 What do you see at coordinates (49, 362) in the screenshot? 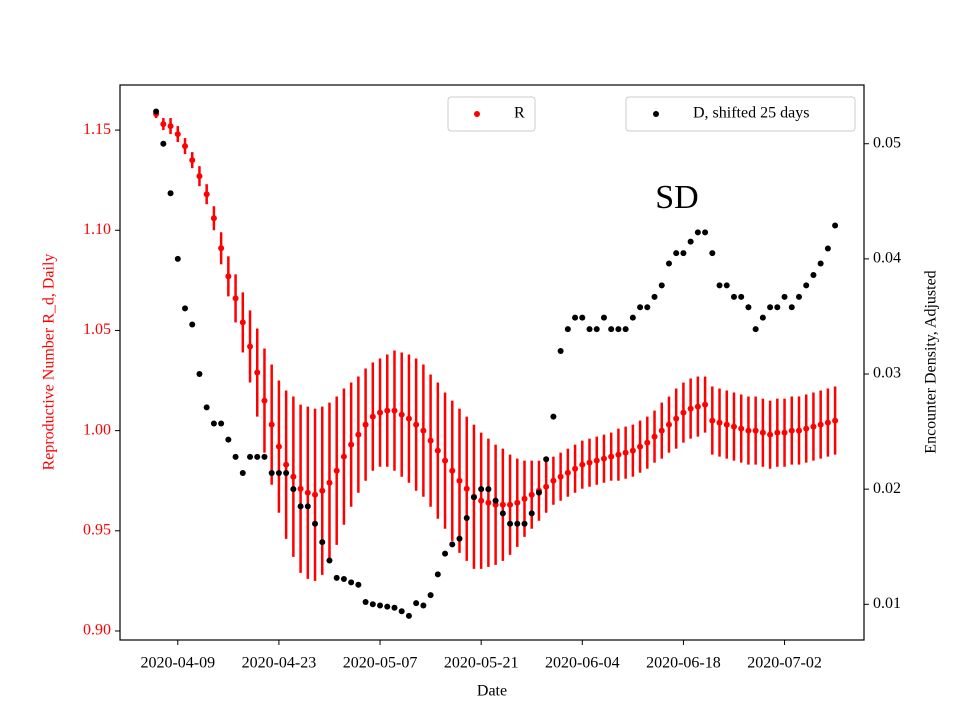
I see `y-axis-label: Reproductive Number R_d, Daily` at bounding box center [49, 362].